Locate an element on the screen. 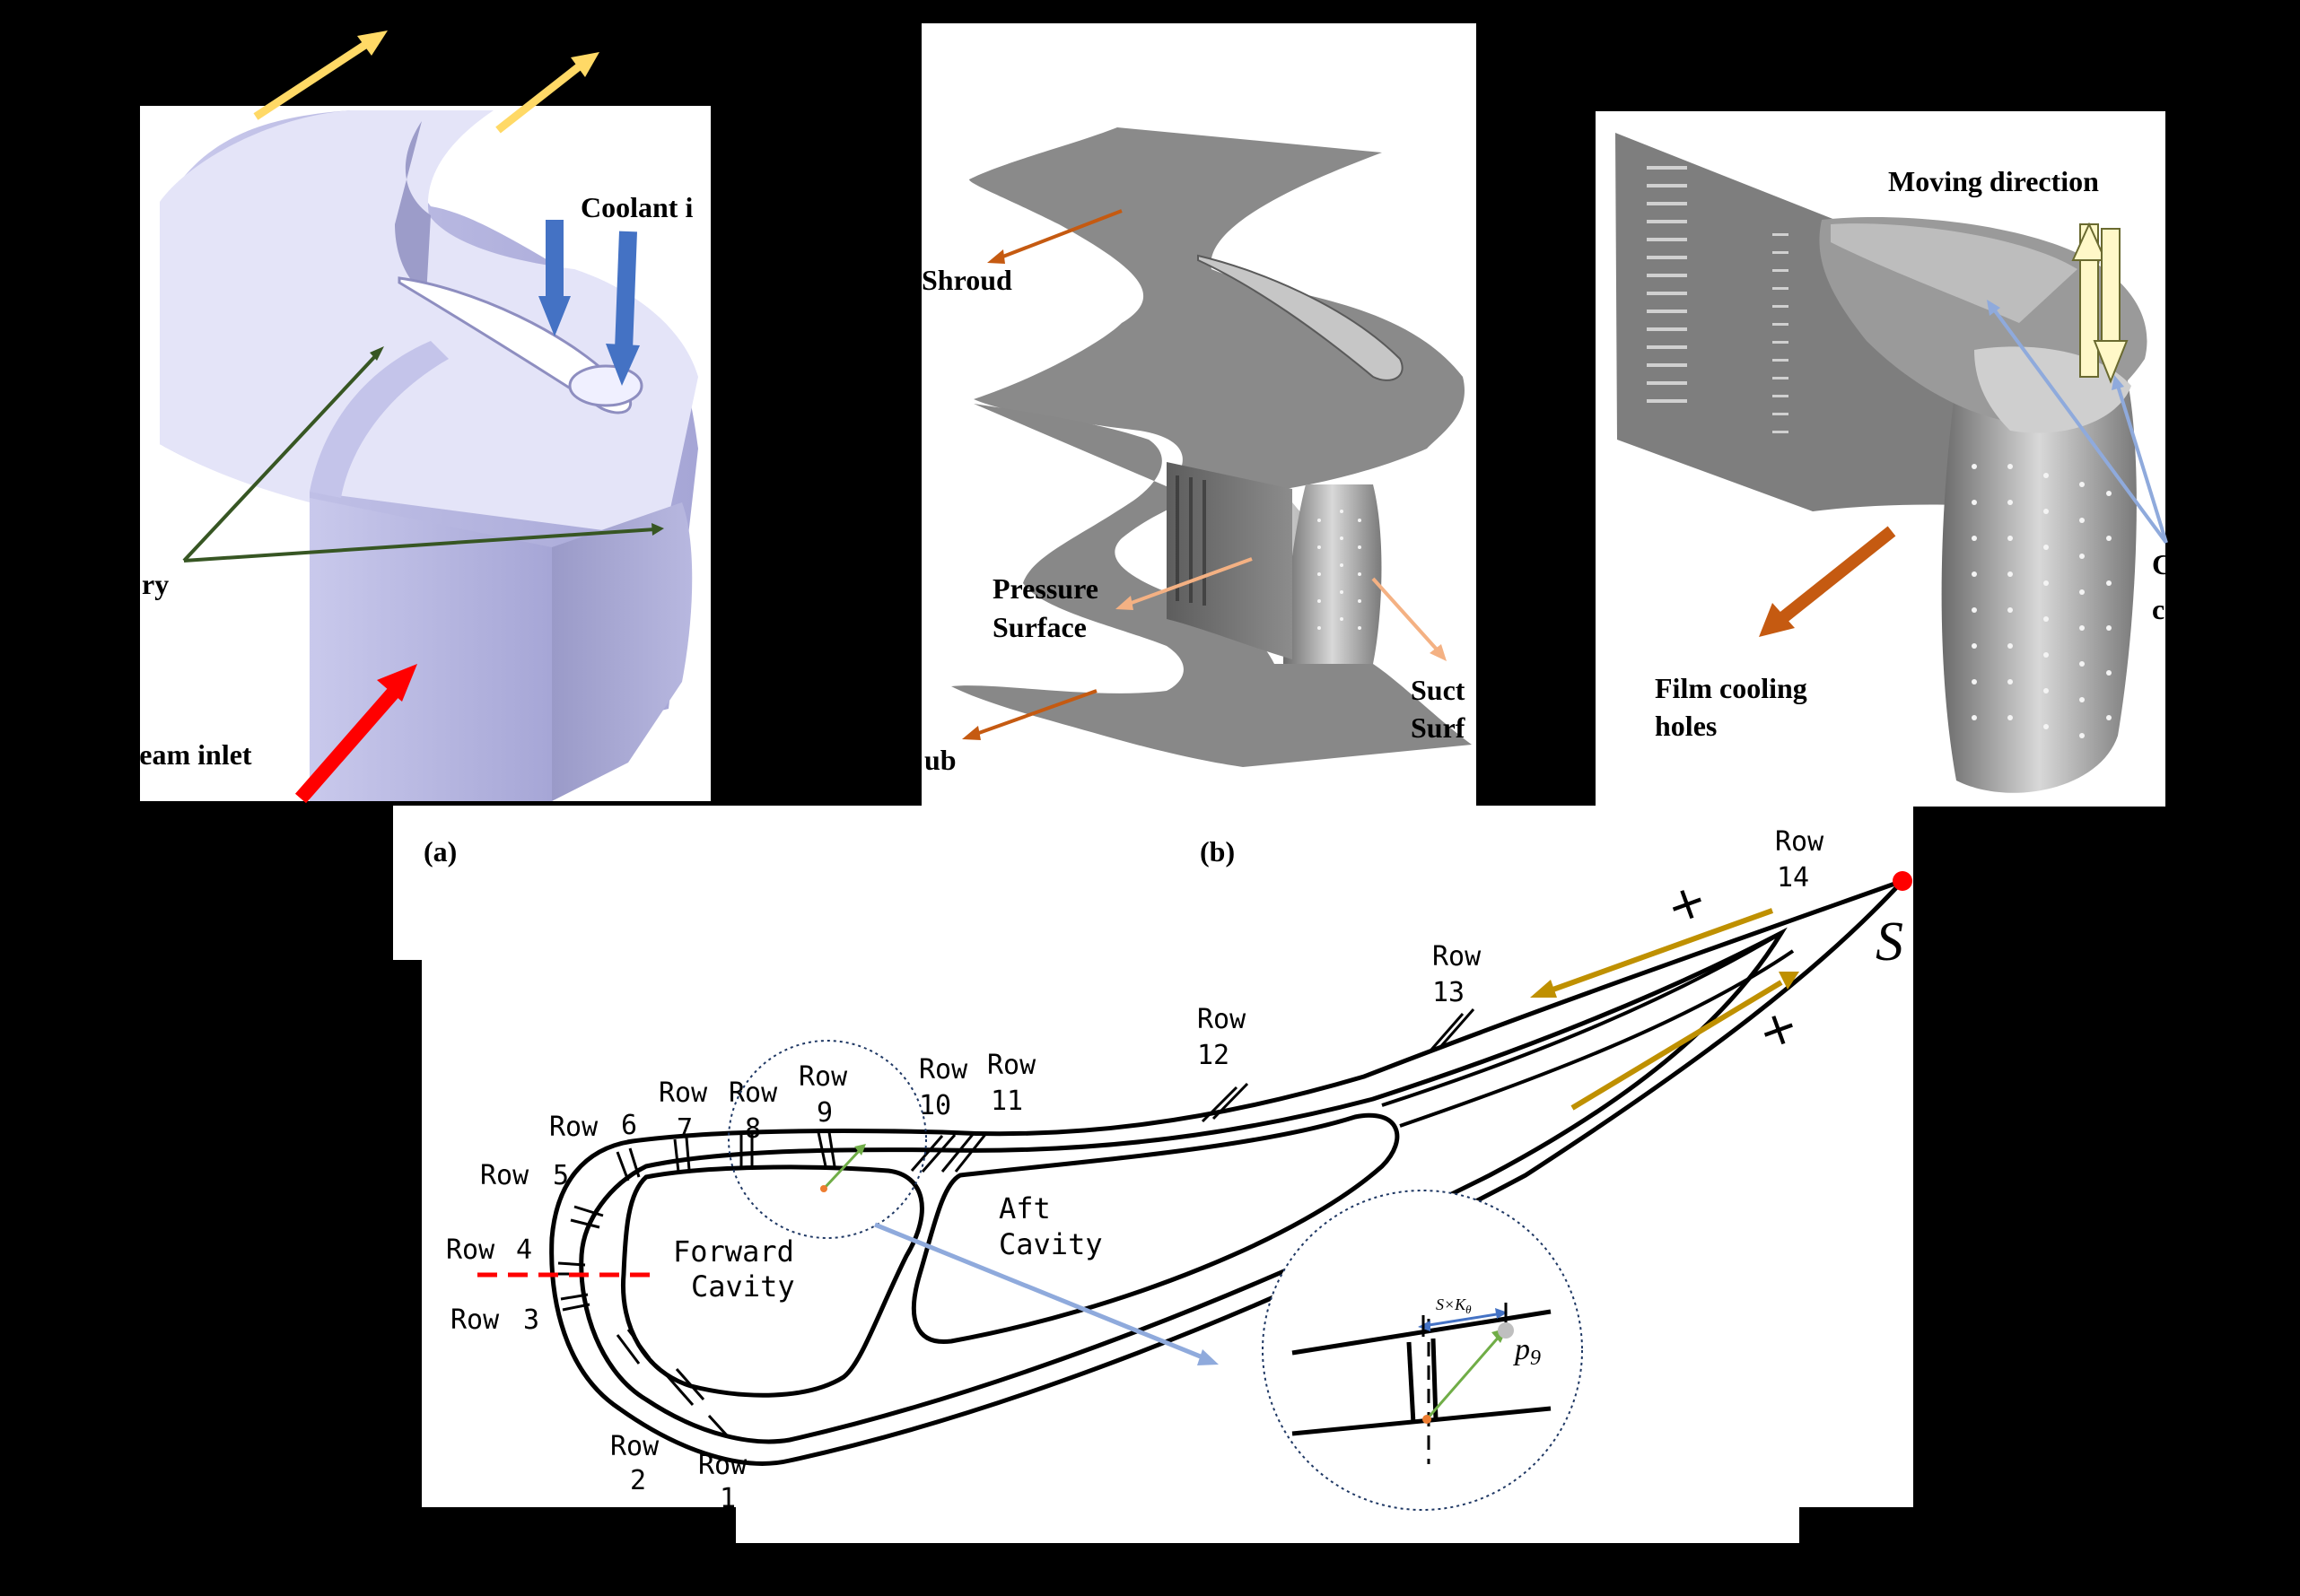  suction-surface-label-2: Surf is located at coordinates (1438, 727).